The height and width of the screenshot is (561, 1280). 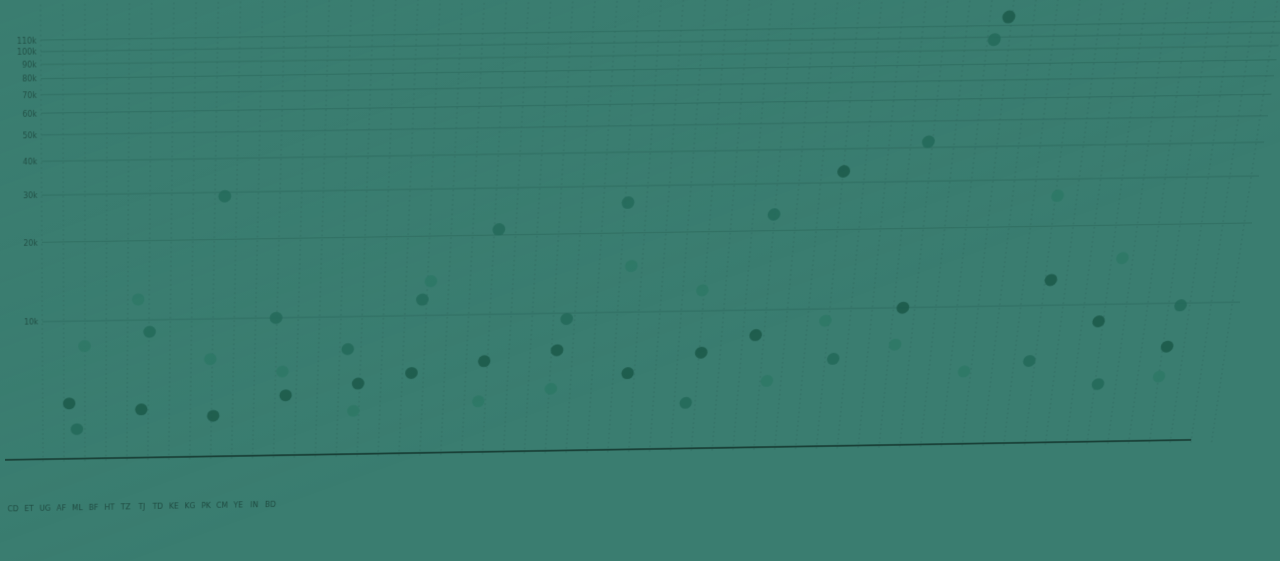 I want to click on x-tick-label: BF, so click(x=94, y=508).